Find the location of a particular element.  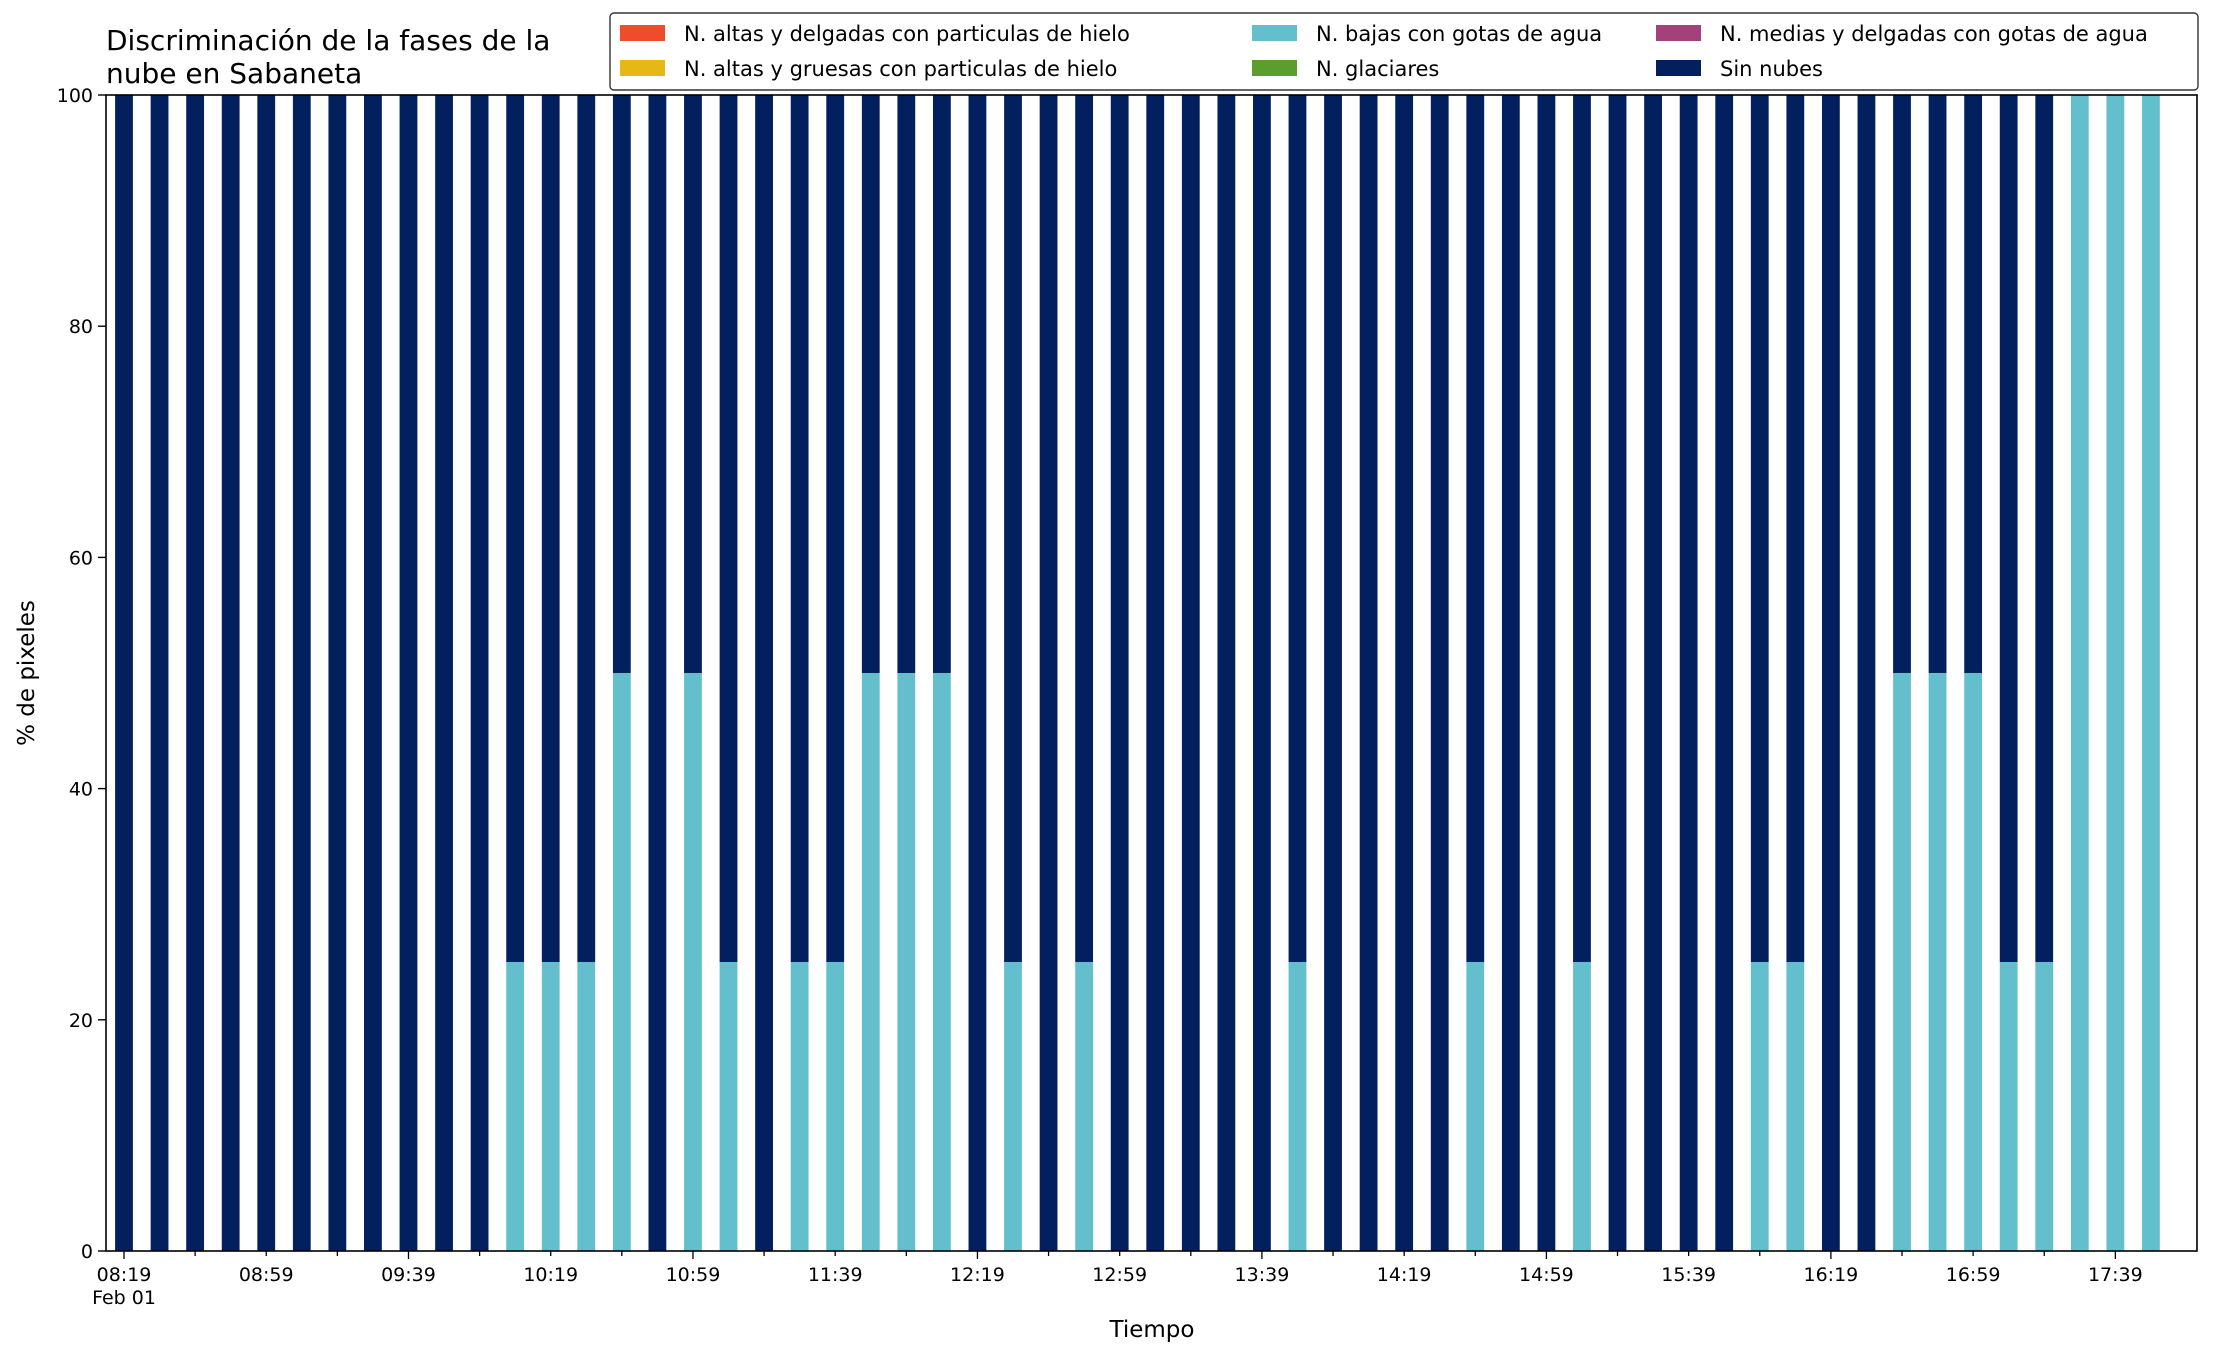

x-tick-label: 11:39 is located at coordinates (835, 1275).